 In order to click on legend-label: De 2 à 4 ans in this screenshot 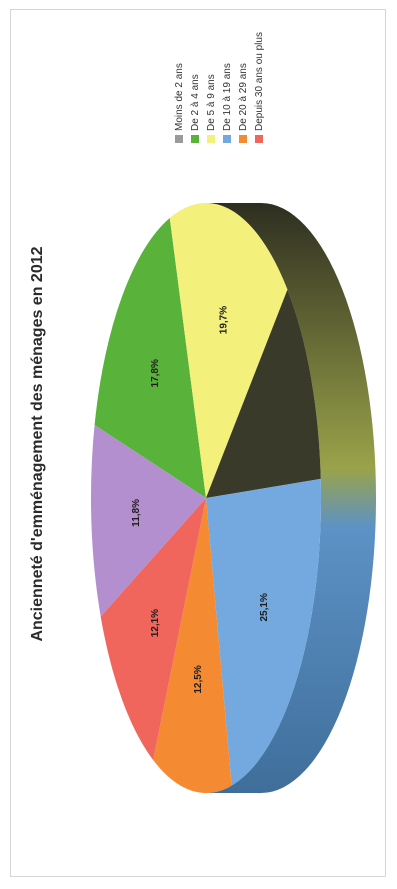, I will do `click(195, 102)`.